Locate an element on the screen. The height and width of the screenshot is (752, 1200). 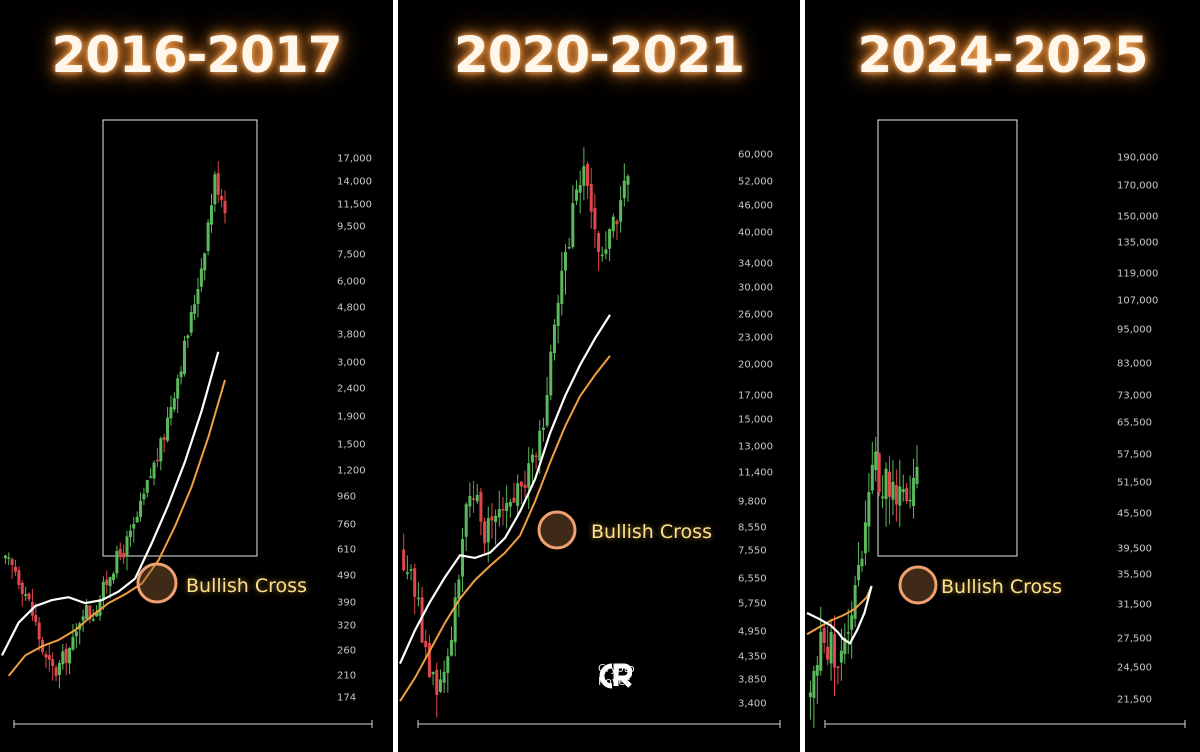
y-tick-label: 320 is located at coordinates (347, 626).